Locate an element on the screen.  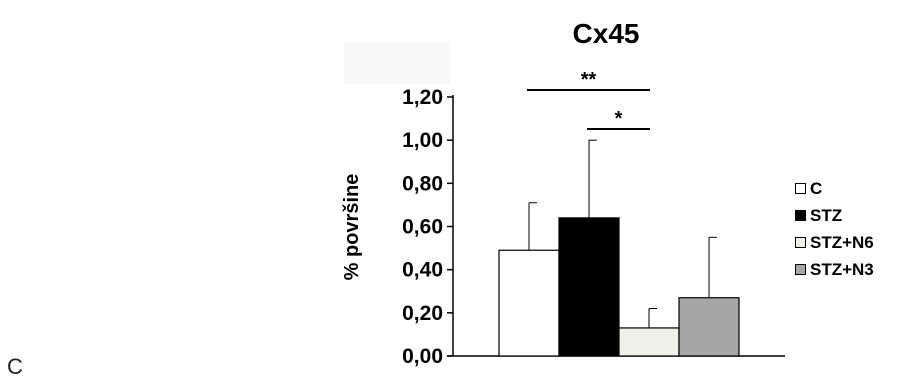
legend-item: C is located at coordinates (834, 188).